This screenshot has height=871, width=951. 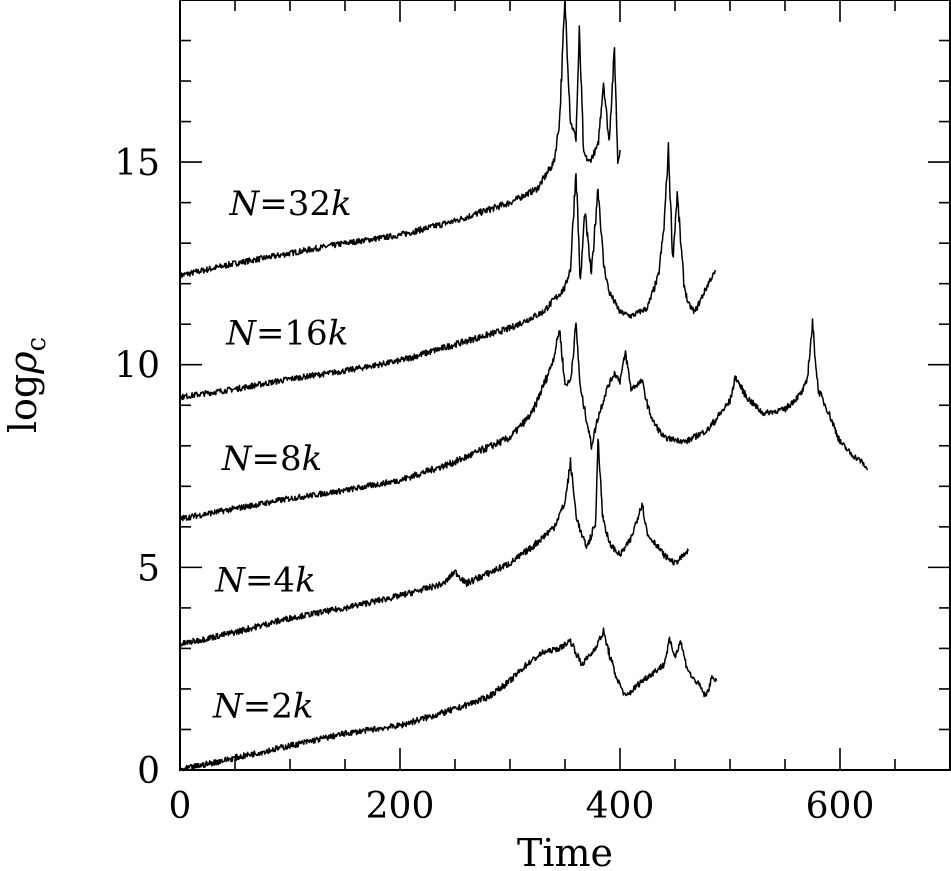 I want to click on x-tick-label: 600, so click(x=840, y=806).